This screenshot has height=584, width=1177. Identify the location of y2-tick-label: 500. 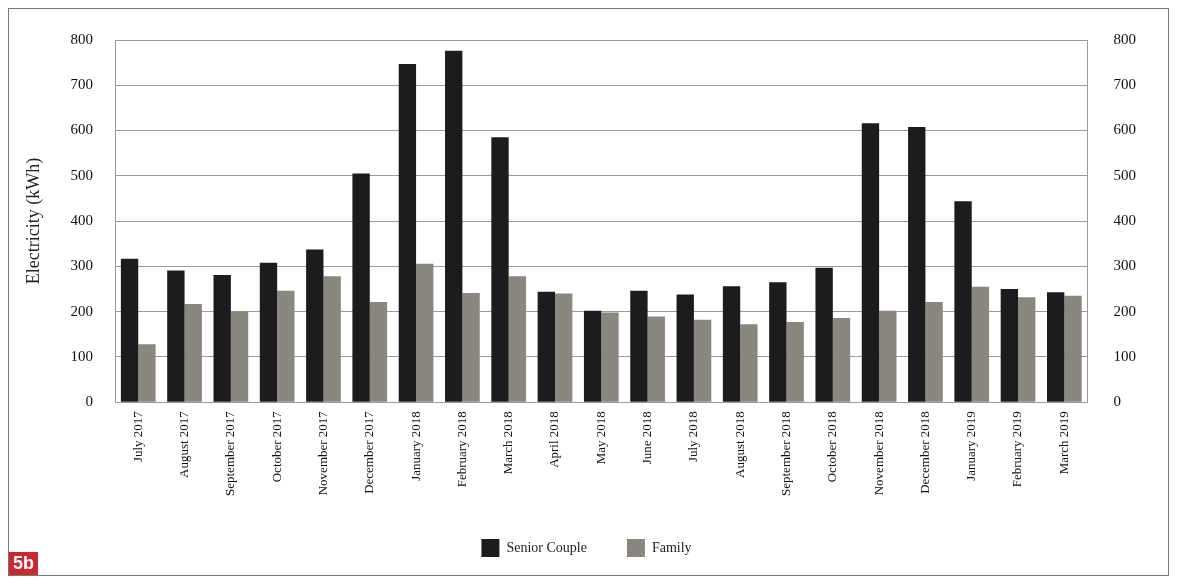
(1124, 174).